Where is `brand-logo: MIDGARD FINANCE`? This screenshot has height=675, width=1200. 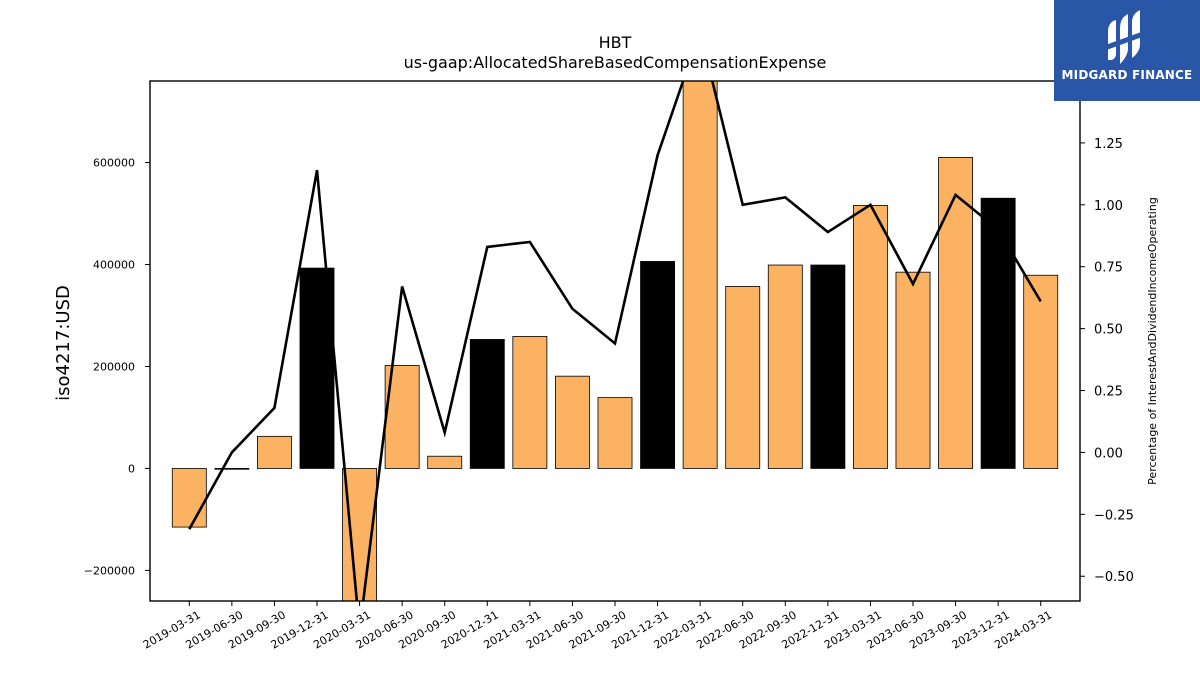 brand-logo: MIDGARD FINANCE is located at coordinates (1127, 50).